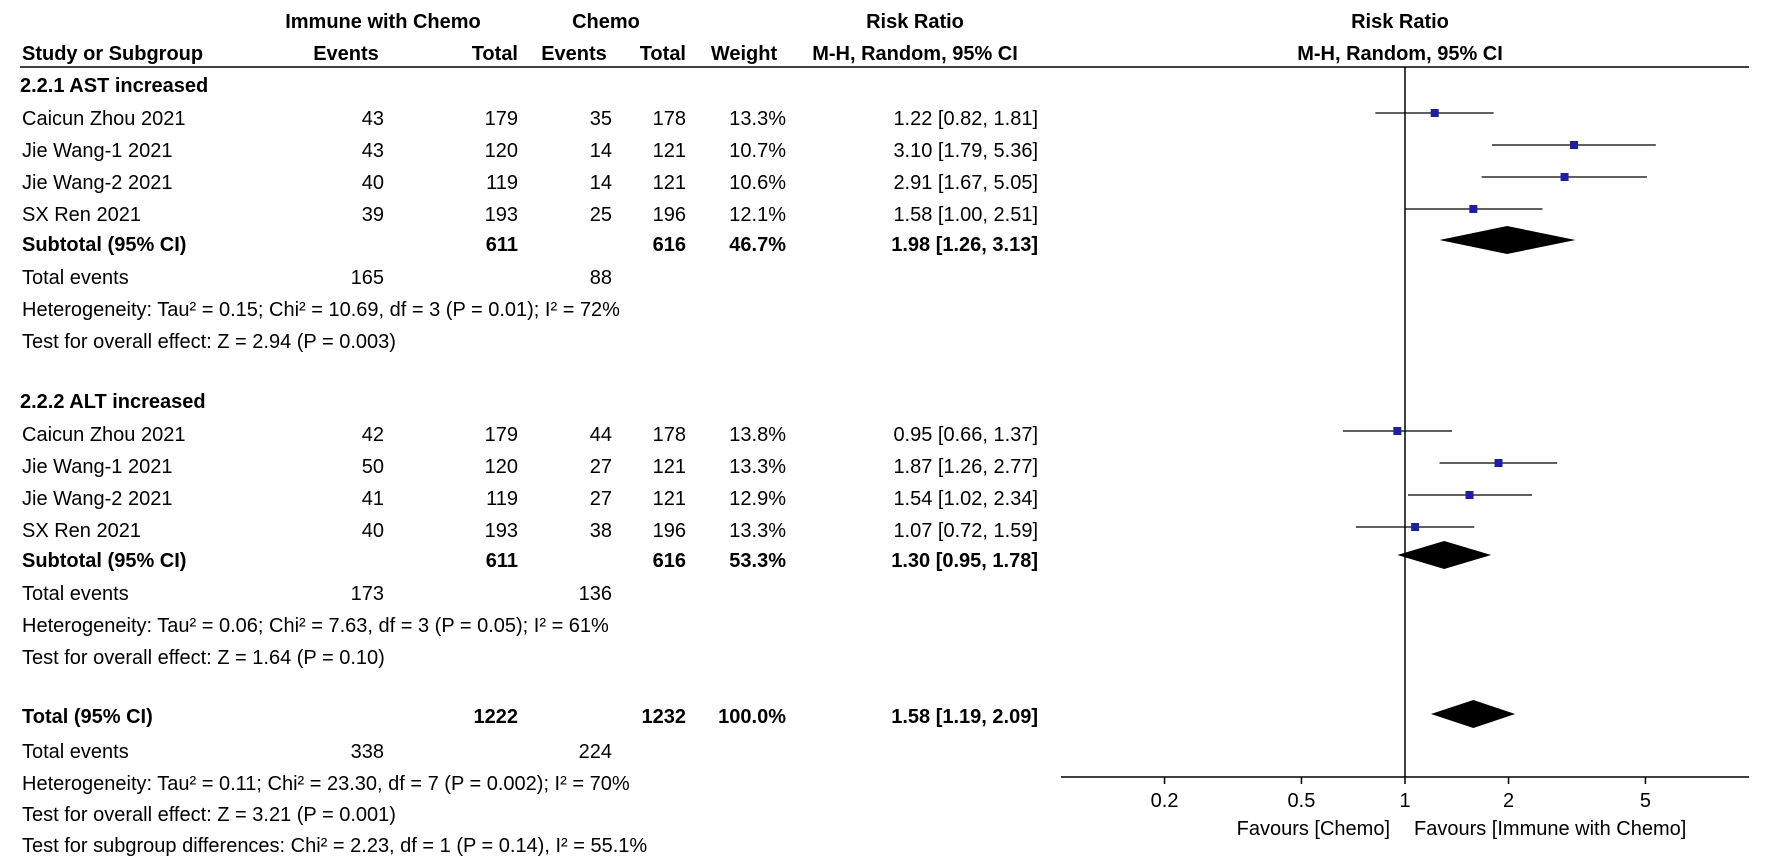  I want to click on subgroup-1-title: 2.2.1 AST increased, so click(114, 86).